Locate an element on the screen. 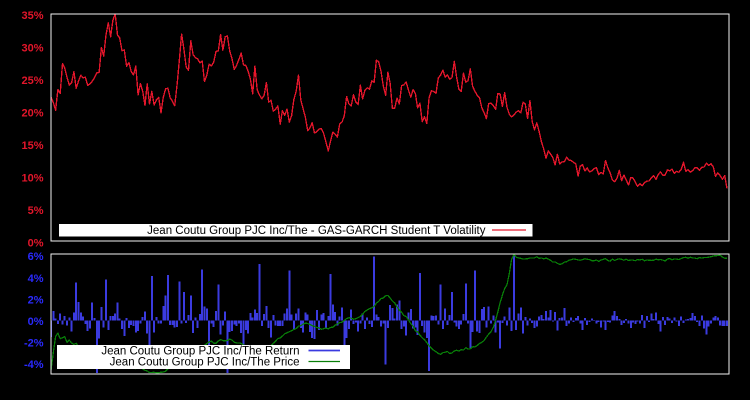  svg-text: -4% is located at coordinates (34, 365).